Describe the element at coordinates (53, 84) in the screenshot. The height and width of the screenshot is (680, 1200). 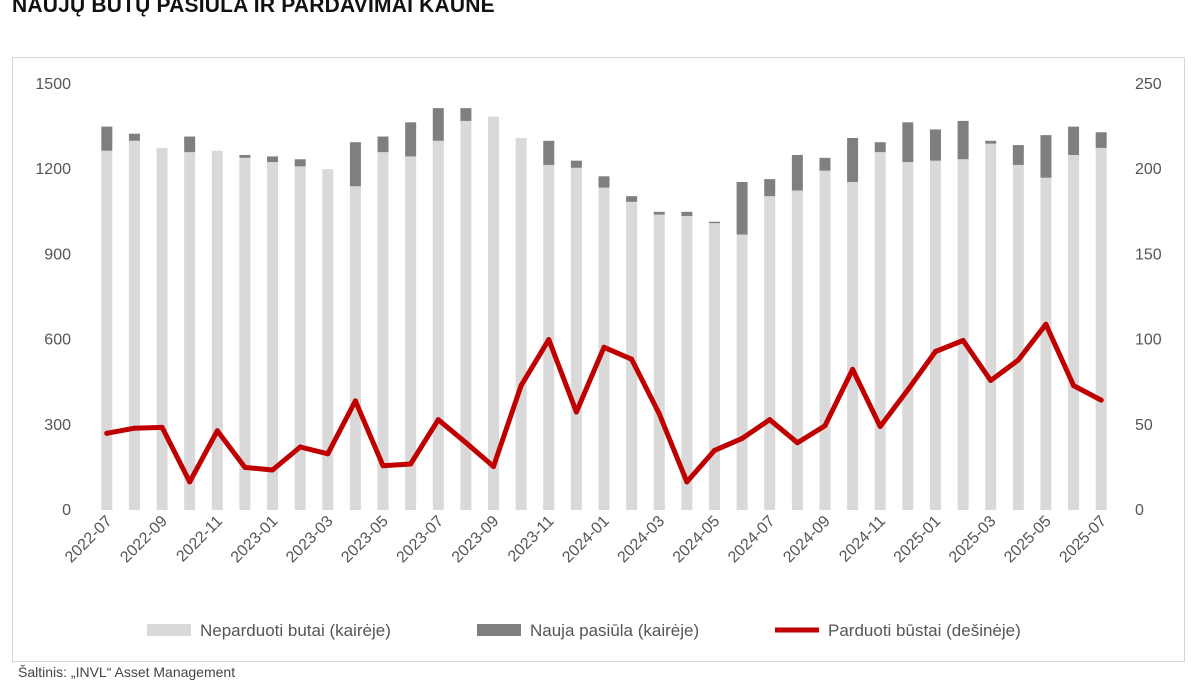
I see `y-left-tick-label: 1500` at that location.